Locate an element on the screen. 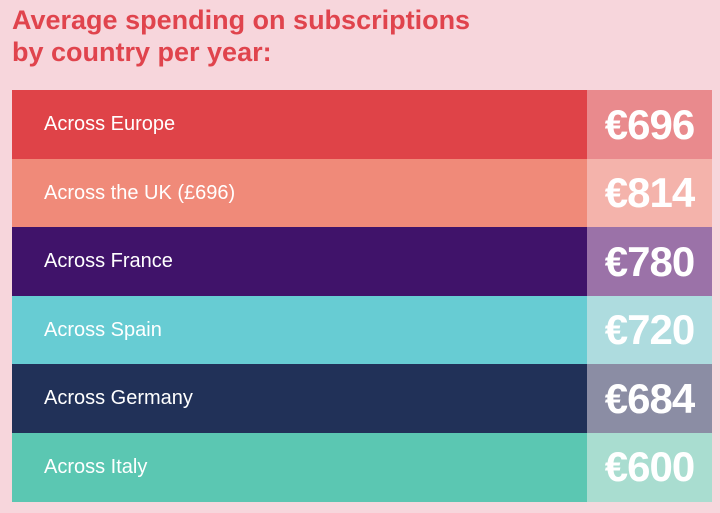  country-label: Across Italy is located at coordinates (96, 466).